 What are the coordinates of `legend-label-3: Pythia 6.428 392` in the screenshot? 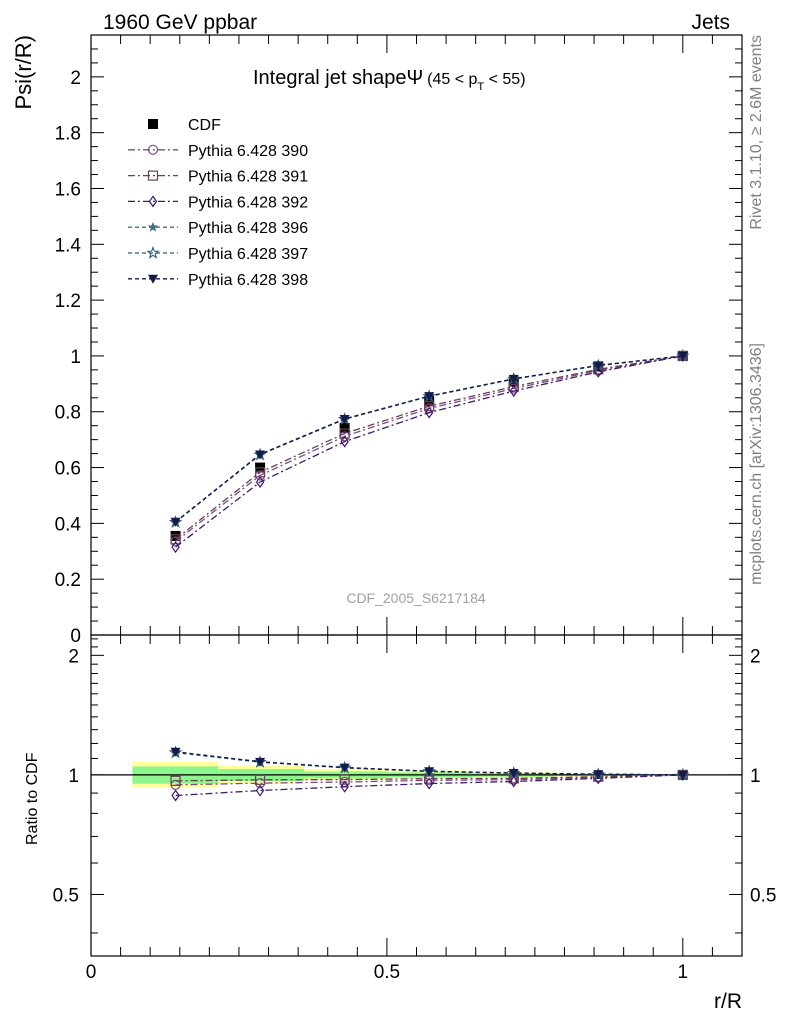 It's located at (248, 202).